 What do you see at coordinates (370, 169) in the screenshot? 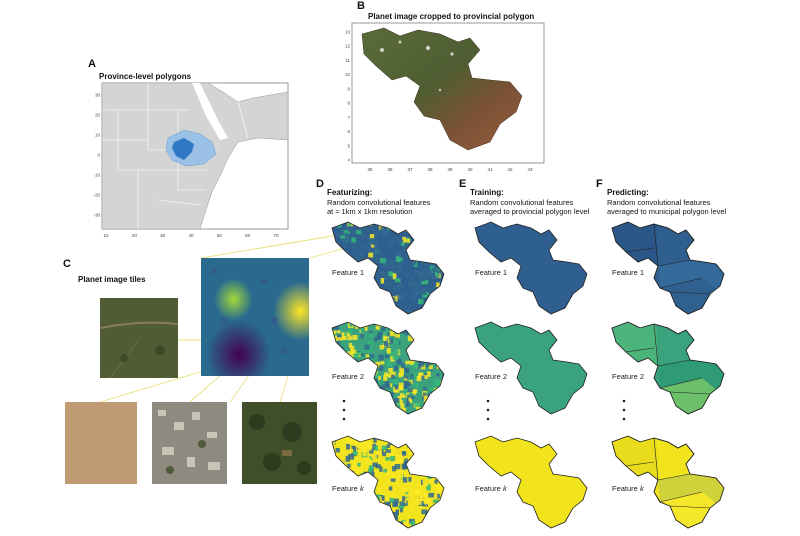
I see `x-tick-label: 35` at bounding box center [370, 169].